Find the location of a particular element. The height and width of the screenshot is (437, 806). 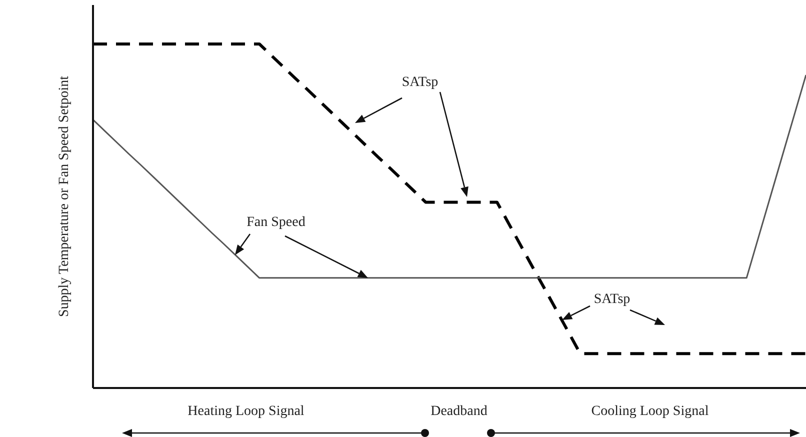

text: Cooling Loop Signal is located at coordinates (650, 411).